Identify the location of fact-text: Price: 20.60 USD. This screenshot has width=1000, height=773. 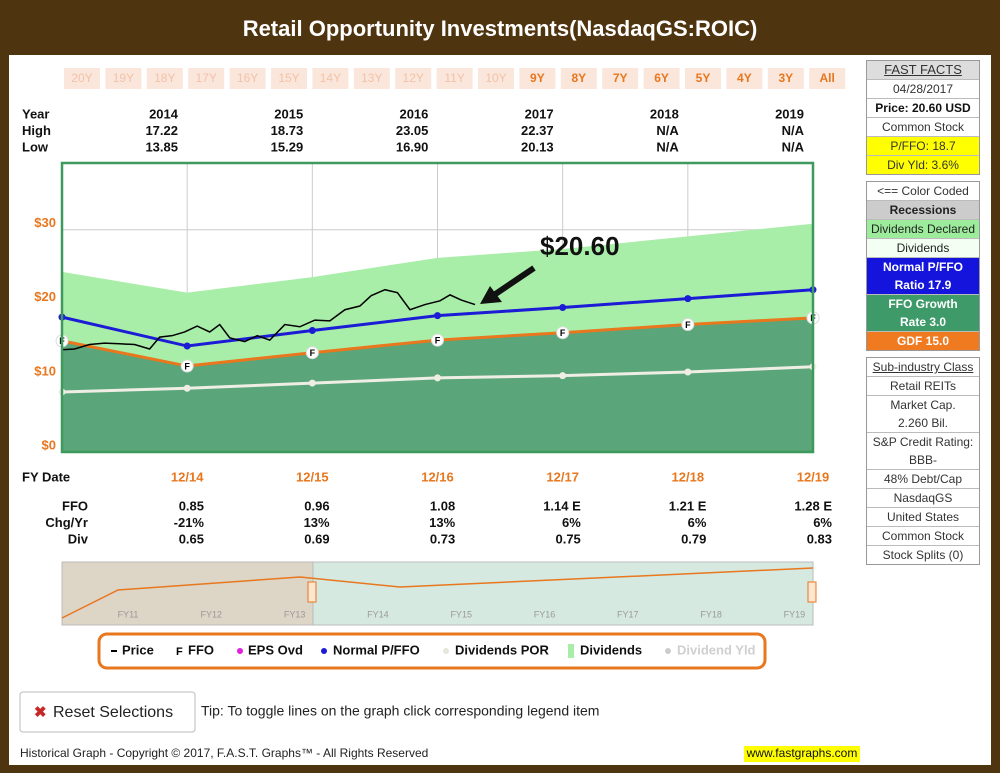
(923, 108).